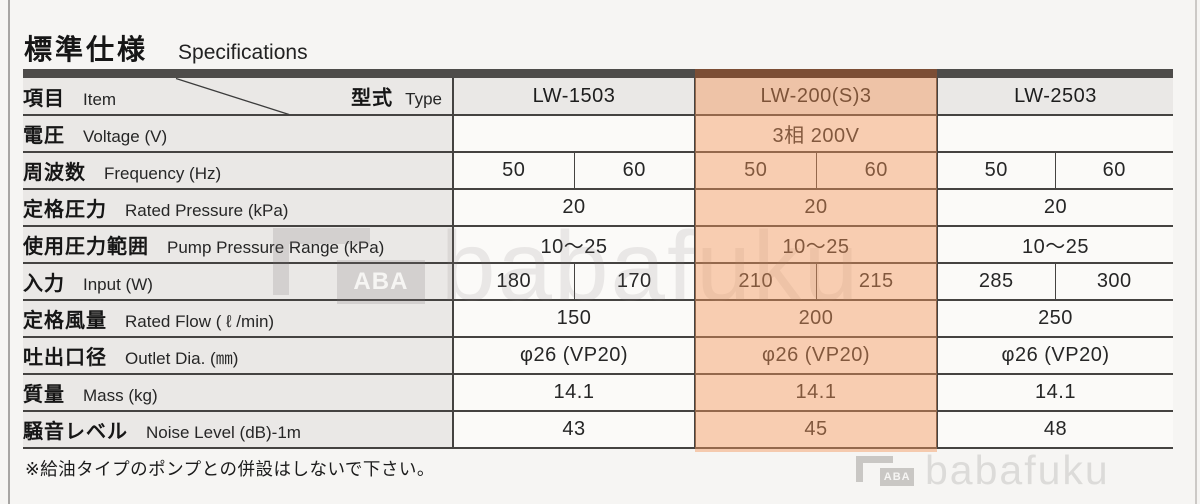 The image size is (1200, 504). I want to click on header-item-jp: 項目, so click(44, 98).